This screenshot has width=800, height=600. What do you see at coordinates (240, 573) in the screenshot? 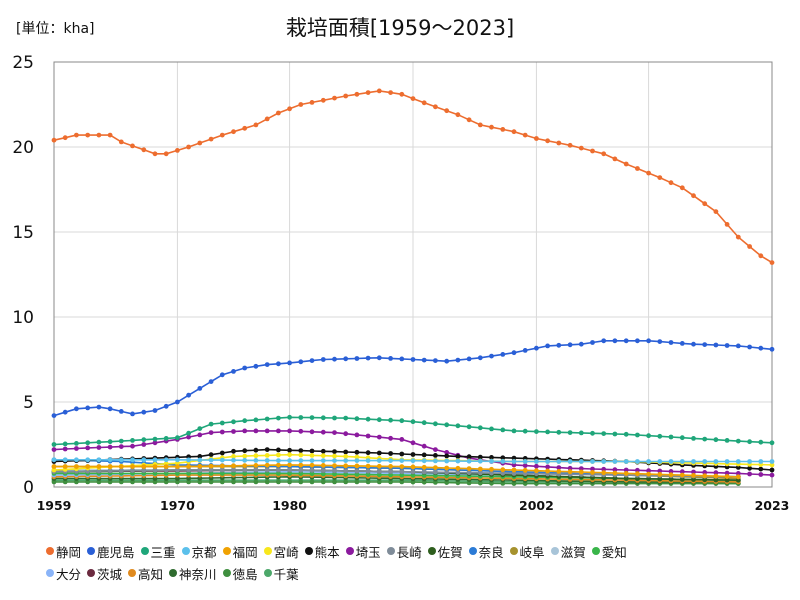
I see `legend-item: 徳島` at bounding box center [240, 573].